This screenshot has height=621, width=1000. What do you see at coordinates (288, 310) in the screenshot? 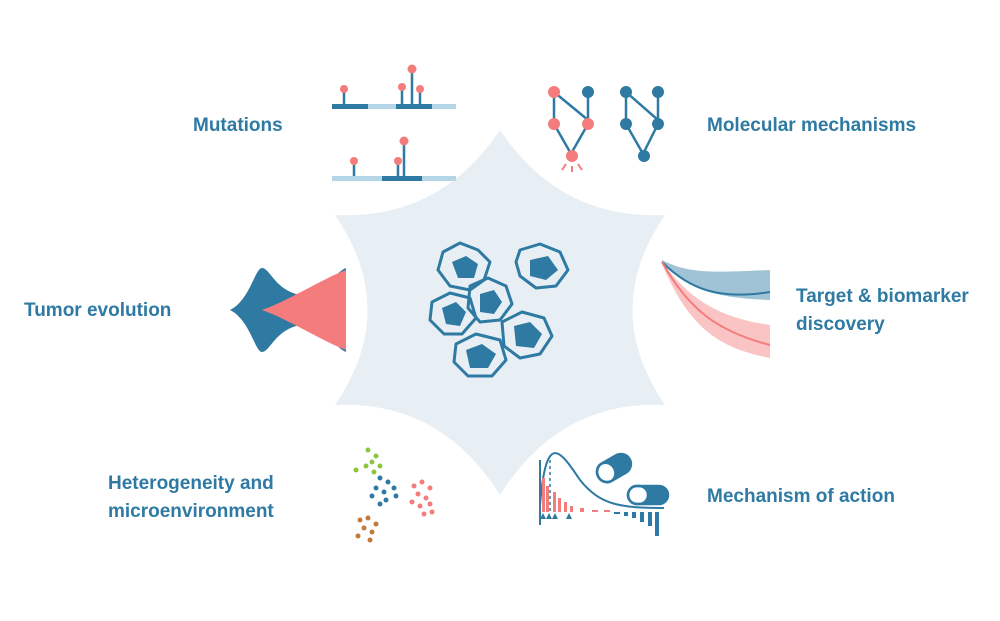
I see `fish-plot-icon` at bounding box center [288, 310].